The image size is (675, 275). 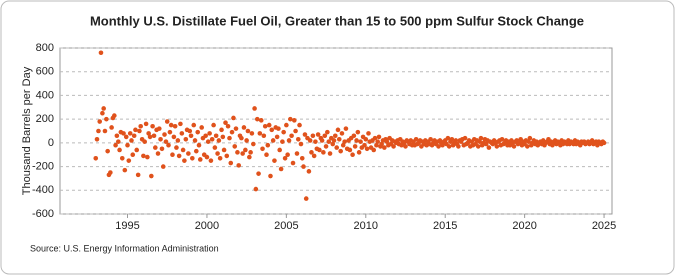 What do you see at coordinates (524, 226) in the screenshot?
I see `x-tick-label: 2020` at bounding box center [524, 226].